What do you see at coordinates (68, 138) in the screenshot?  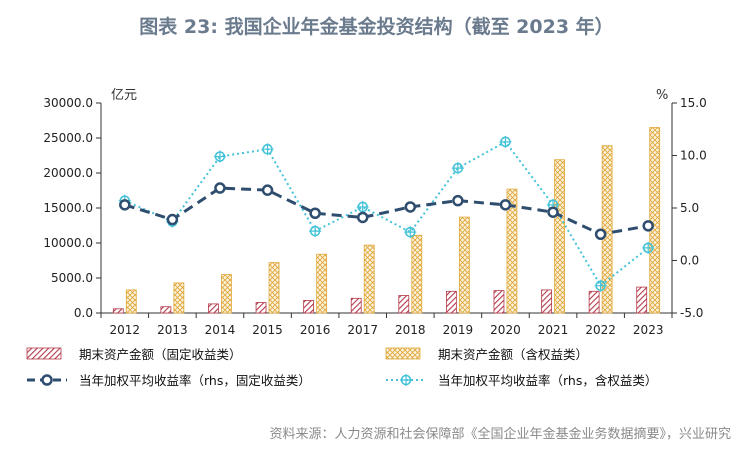 I see `left-tick-label: 25000.0` at bounding box center [68, 138].